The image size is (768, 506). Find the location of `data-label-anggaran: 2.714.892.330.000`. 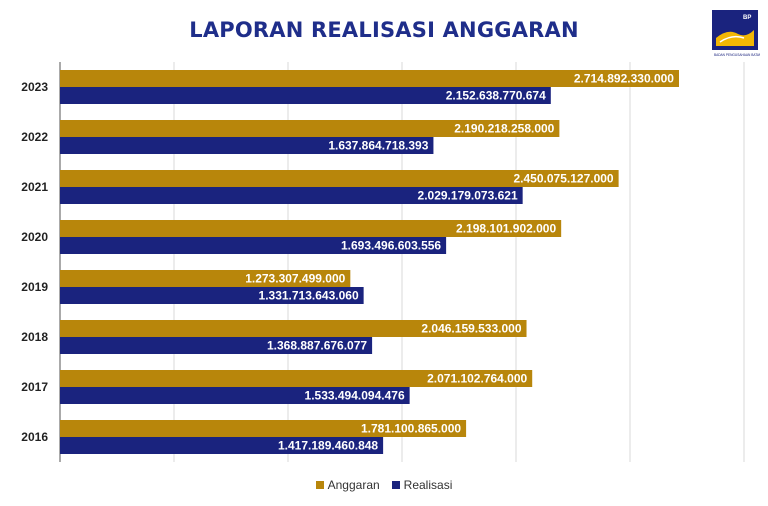

data-label-anggaran: 2.714.892.330.000 is located at coordinates (624, 79).